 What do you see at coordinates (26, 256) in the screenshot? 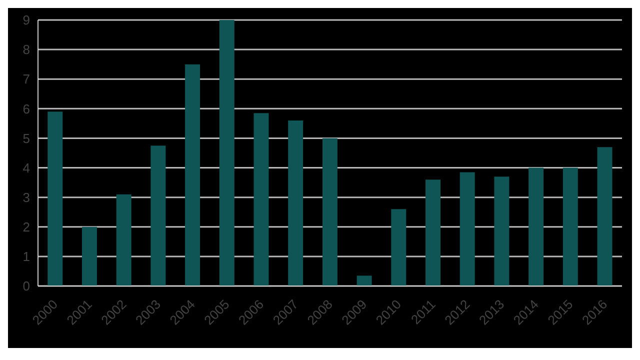
I see `y-tick-label: 1` at bounding box center [26, 256].